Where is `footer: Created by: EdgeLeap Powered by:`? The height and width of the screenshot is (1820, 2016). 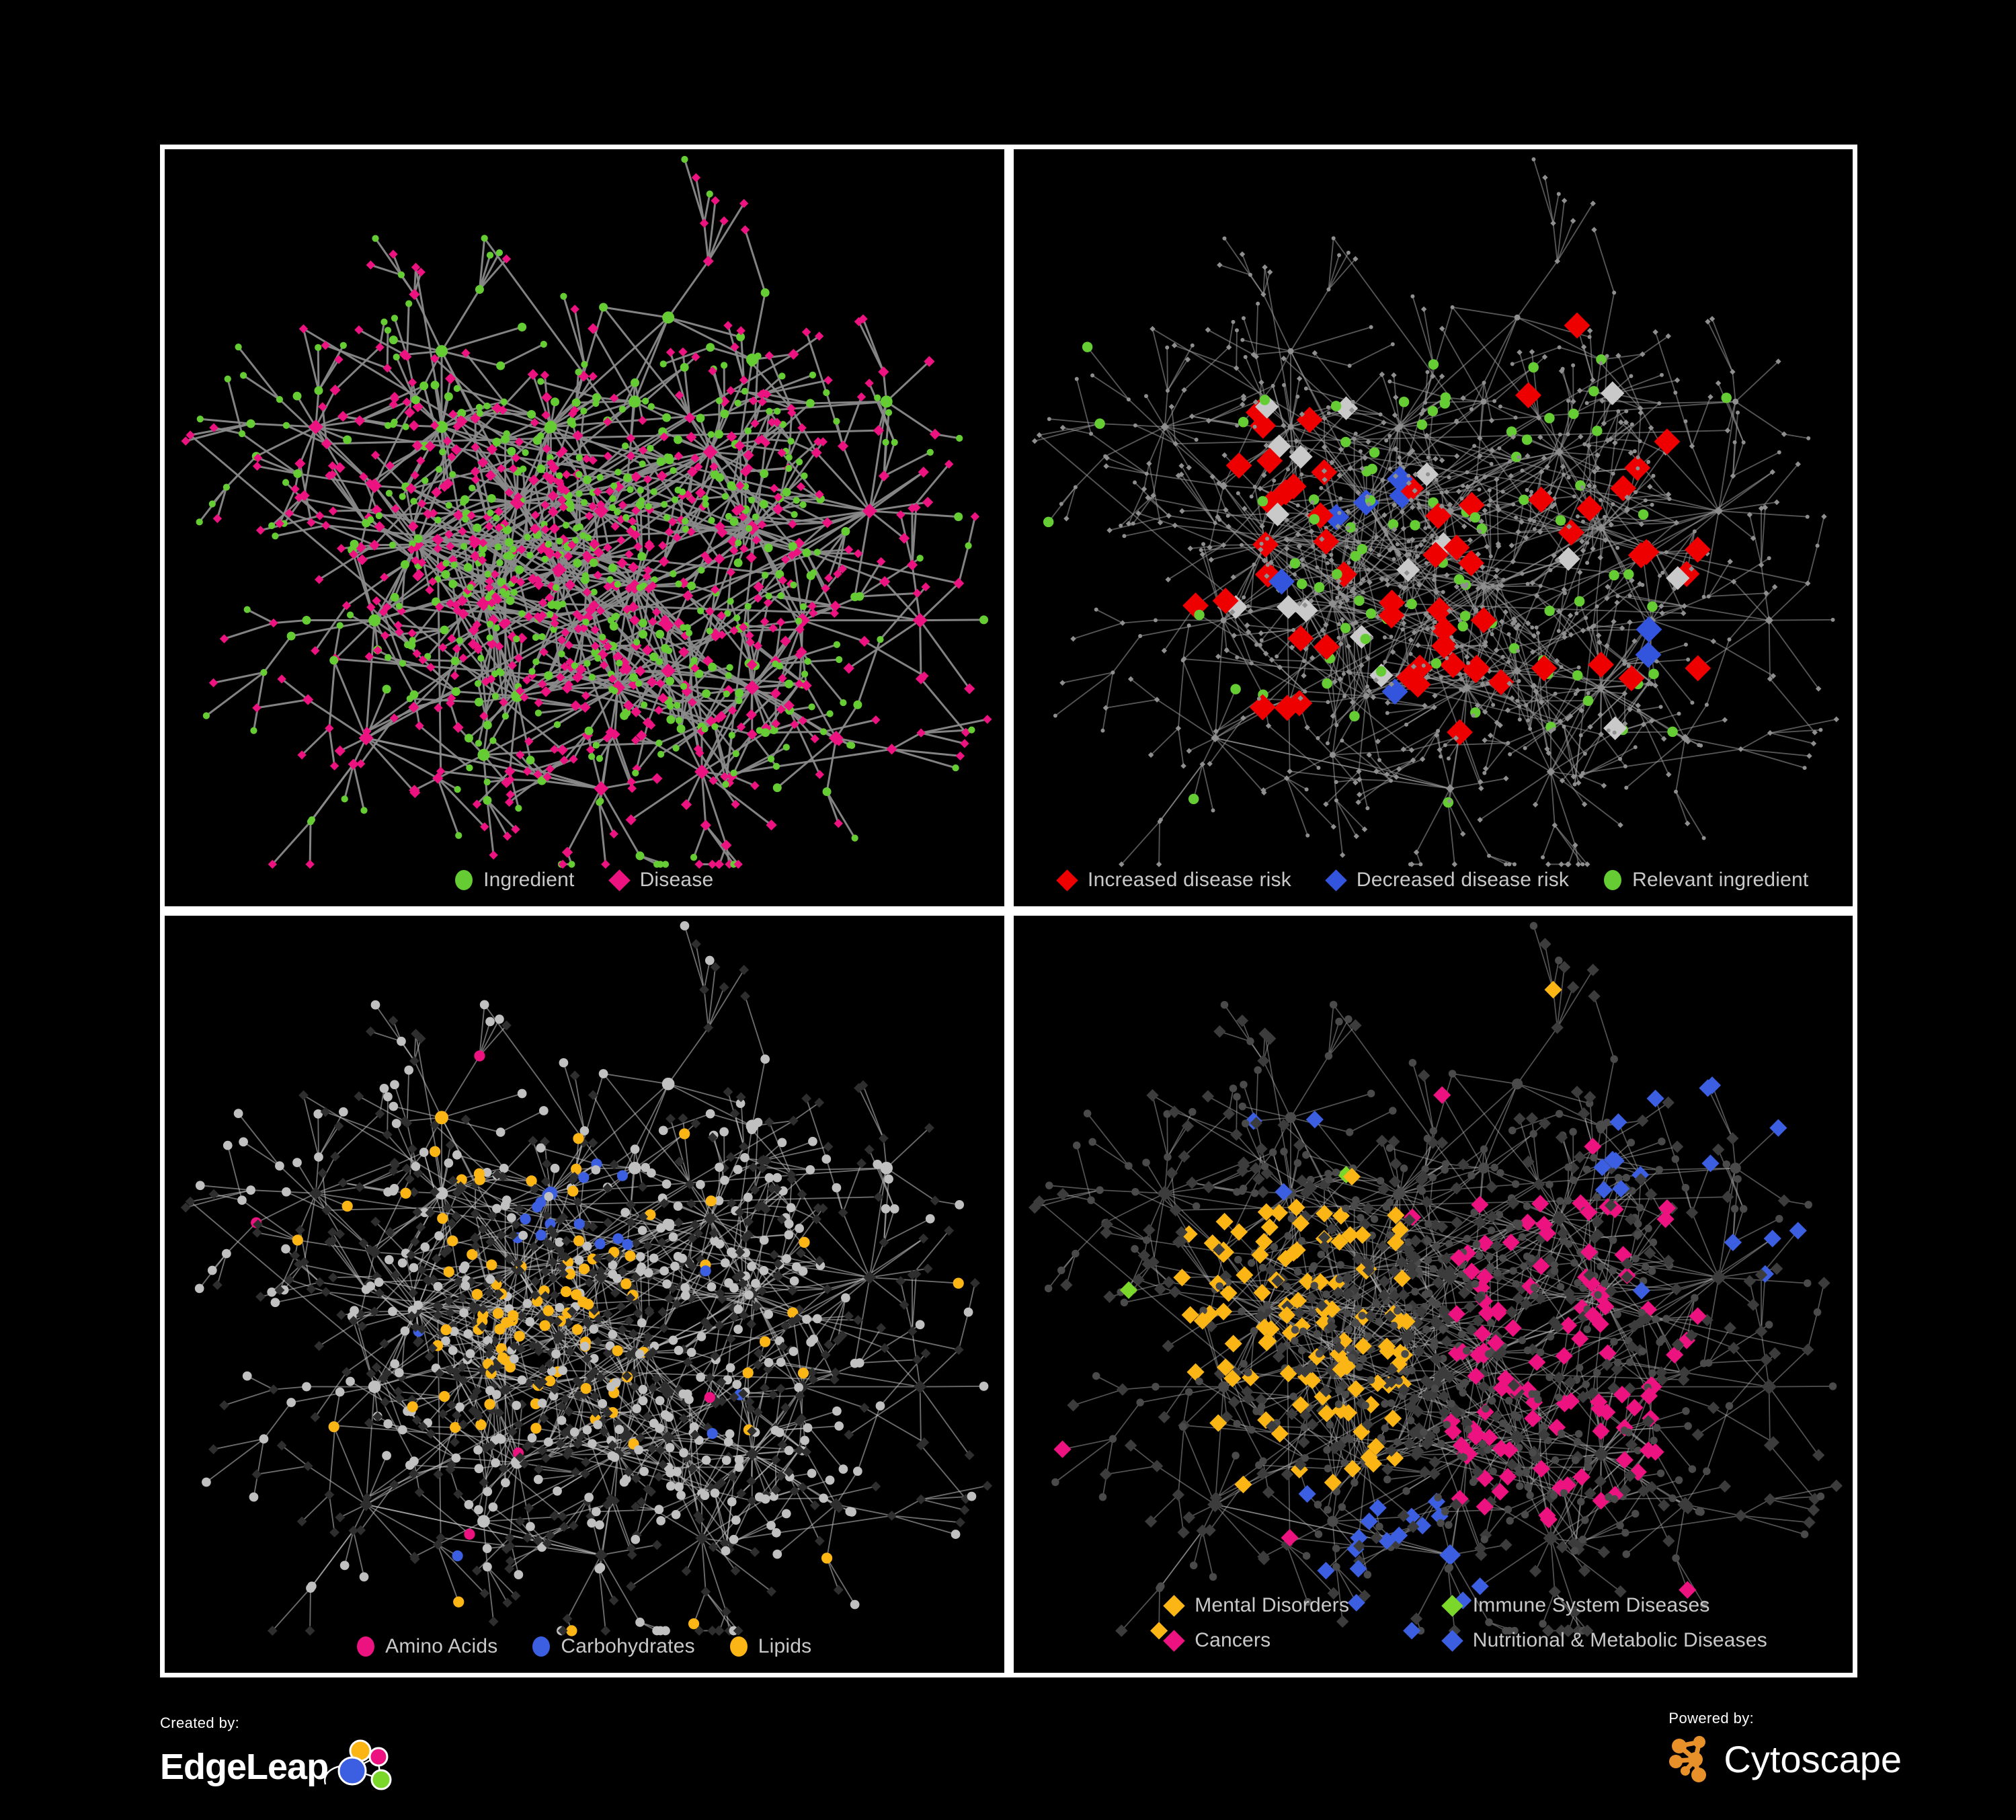 footer: Created by: EdgeLeap Powered by: is located at coordinates (1008, 1748).